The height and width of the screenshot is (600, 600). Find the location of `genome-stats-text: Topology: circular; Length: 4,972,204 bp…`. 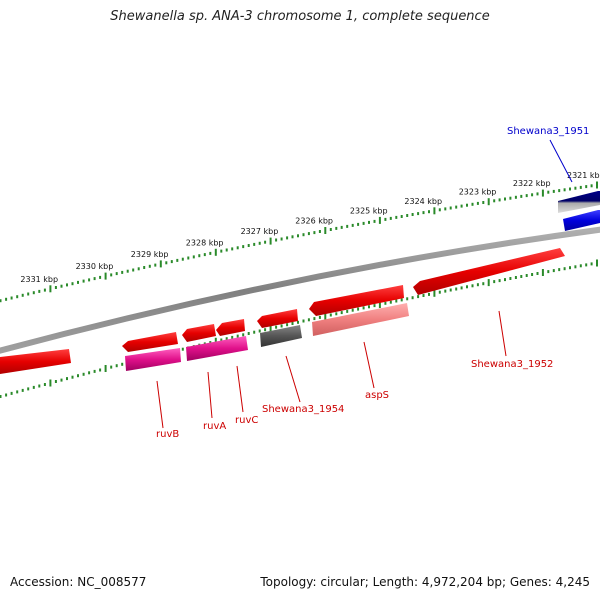

genome-stats-text: Topology: circular; Length: 4,972,204 bp… is located at coordinates (425, 582).